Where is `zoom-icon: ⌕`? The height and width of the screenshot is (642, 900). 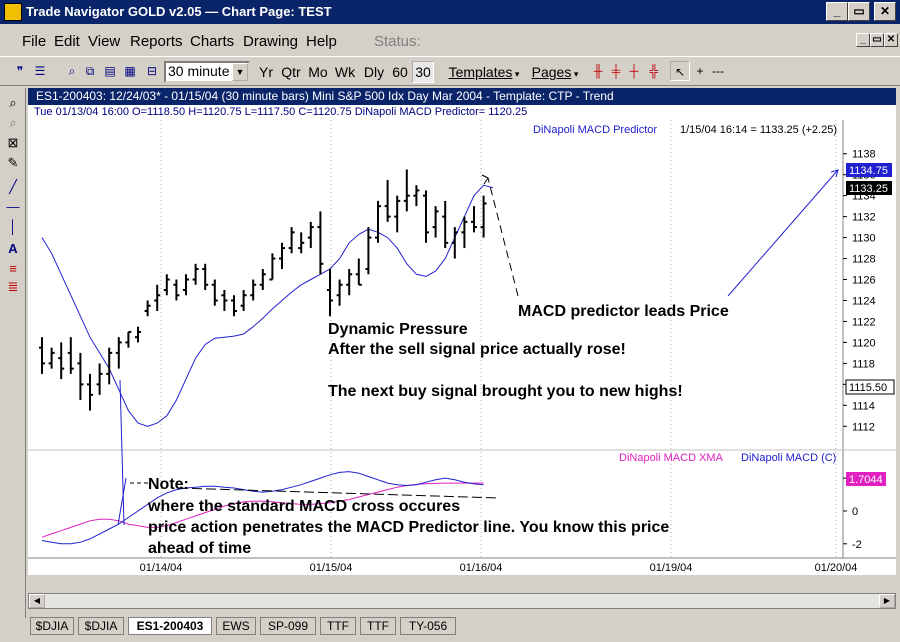
zoom-icon: ⌕ is located at coordinates (13, 102).